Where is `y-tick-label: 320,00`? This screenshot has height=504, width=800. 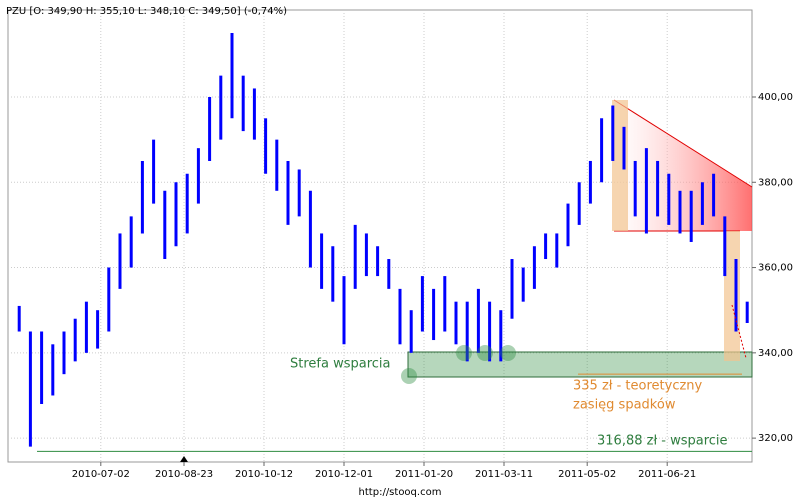 y-tick-label: 320,00 is located at coordinates (775, 438).